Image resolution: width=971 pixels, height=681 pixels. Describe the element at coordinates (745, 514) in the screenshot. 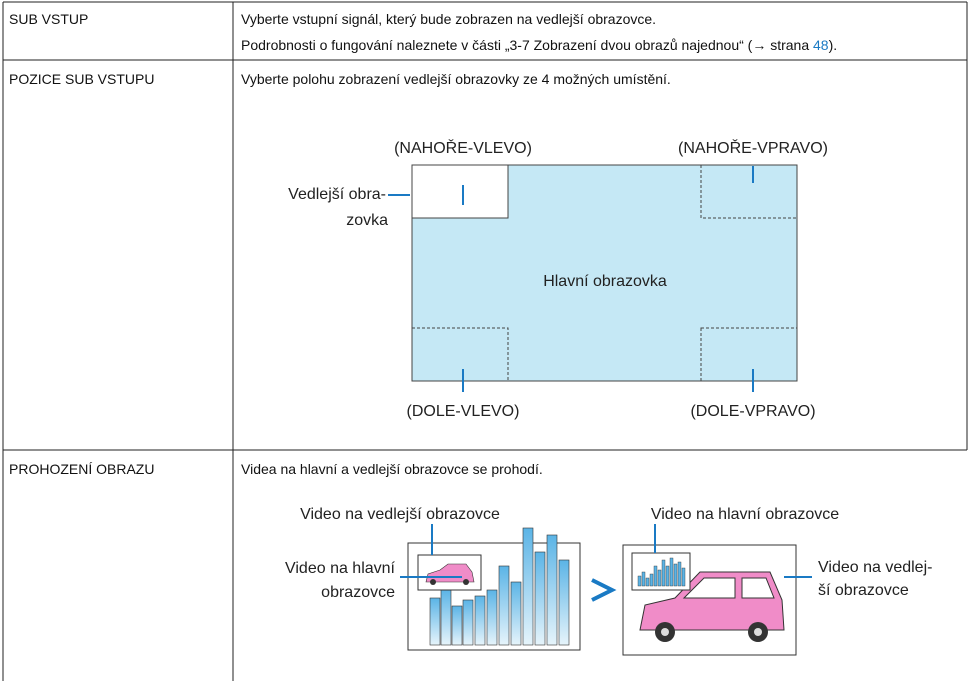

I see `diagram-label: Video na hlavní obrazovce` at that location.